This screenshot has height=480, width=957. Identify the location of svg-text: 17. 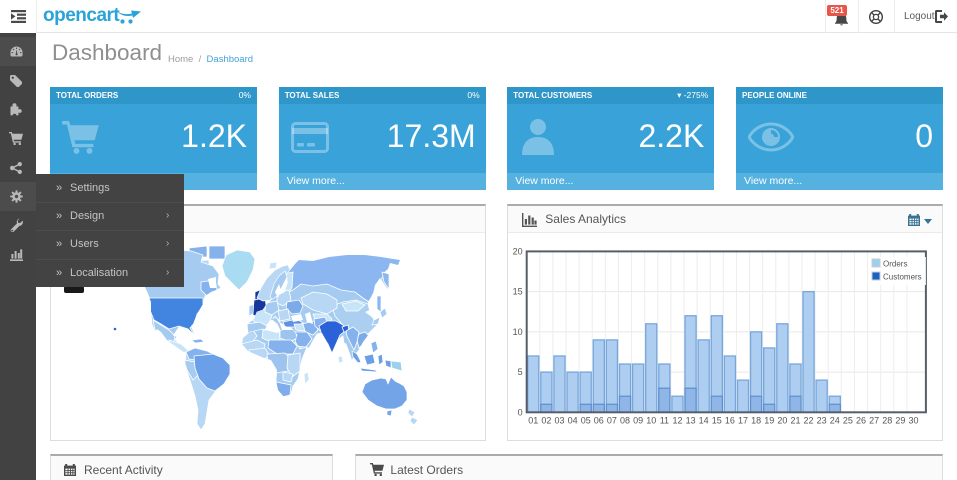
(743, 420).